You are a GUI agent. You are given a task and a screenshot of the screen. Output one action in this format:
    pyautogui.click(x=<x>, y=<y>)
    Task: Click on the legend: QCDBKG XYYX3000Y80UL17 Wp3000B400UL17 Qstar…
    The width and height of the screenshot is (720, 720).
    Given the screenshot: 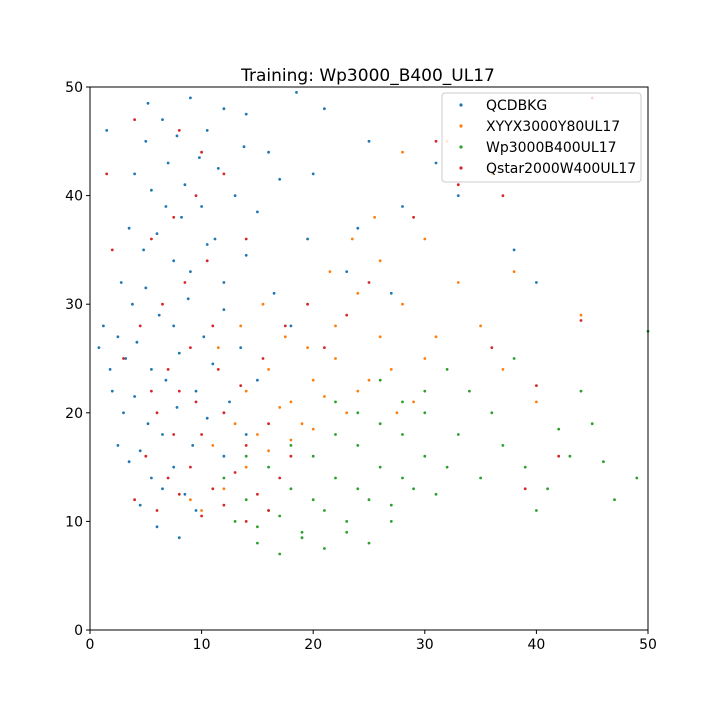 What is the action you would take?
    pyautogui.click(x=541, y=137)
    